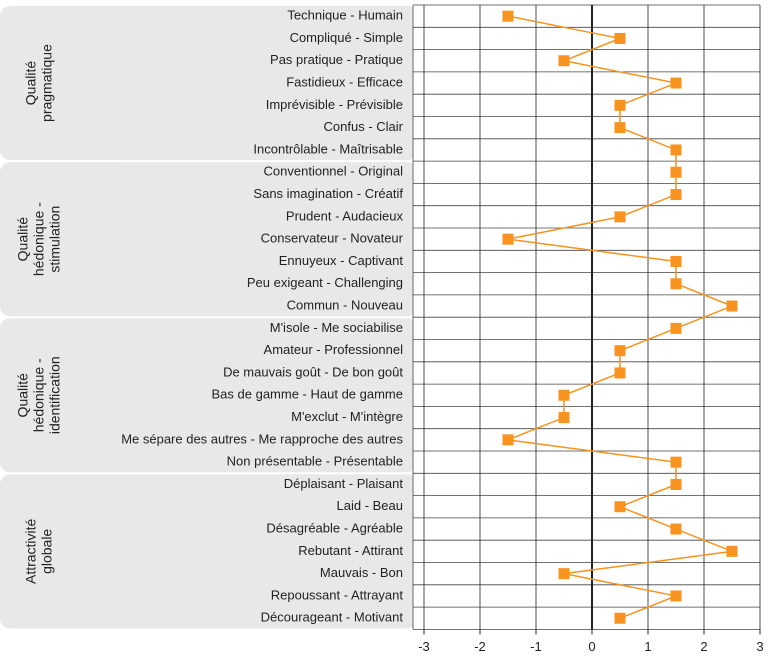 The image size is (768, 657). What do you see at coordinates (591, 646) in the screenshot?
I see `x-tick-label: 0` at bounding box center [591, 646].